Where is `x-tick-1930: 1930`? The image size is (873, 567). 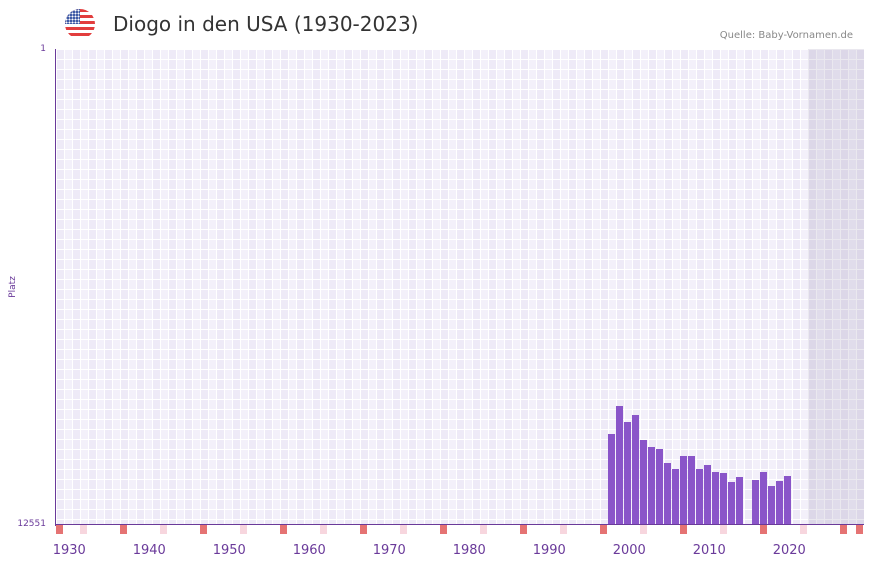 x-tick-1930: 1930 is located at coordinates (69, 550).